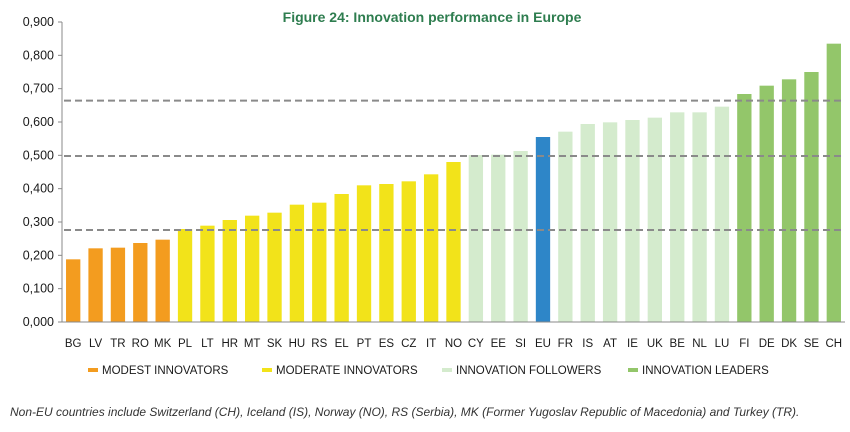  I want to click on x-tick-label: FR, so click(565, 344).